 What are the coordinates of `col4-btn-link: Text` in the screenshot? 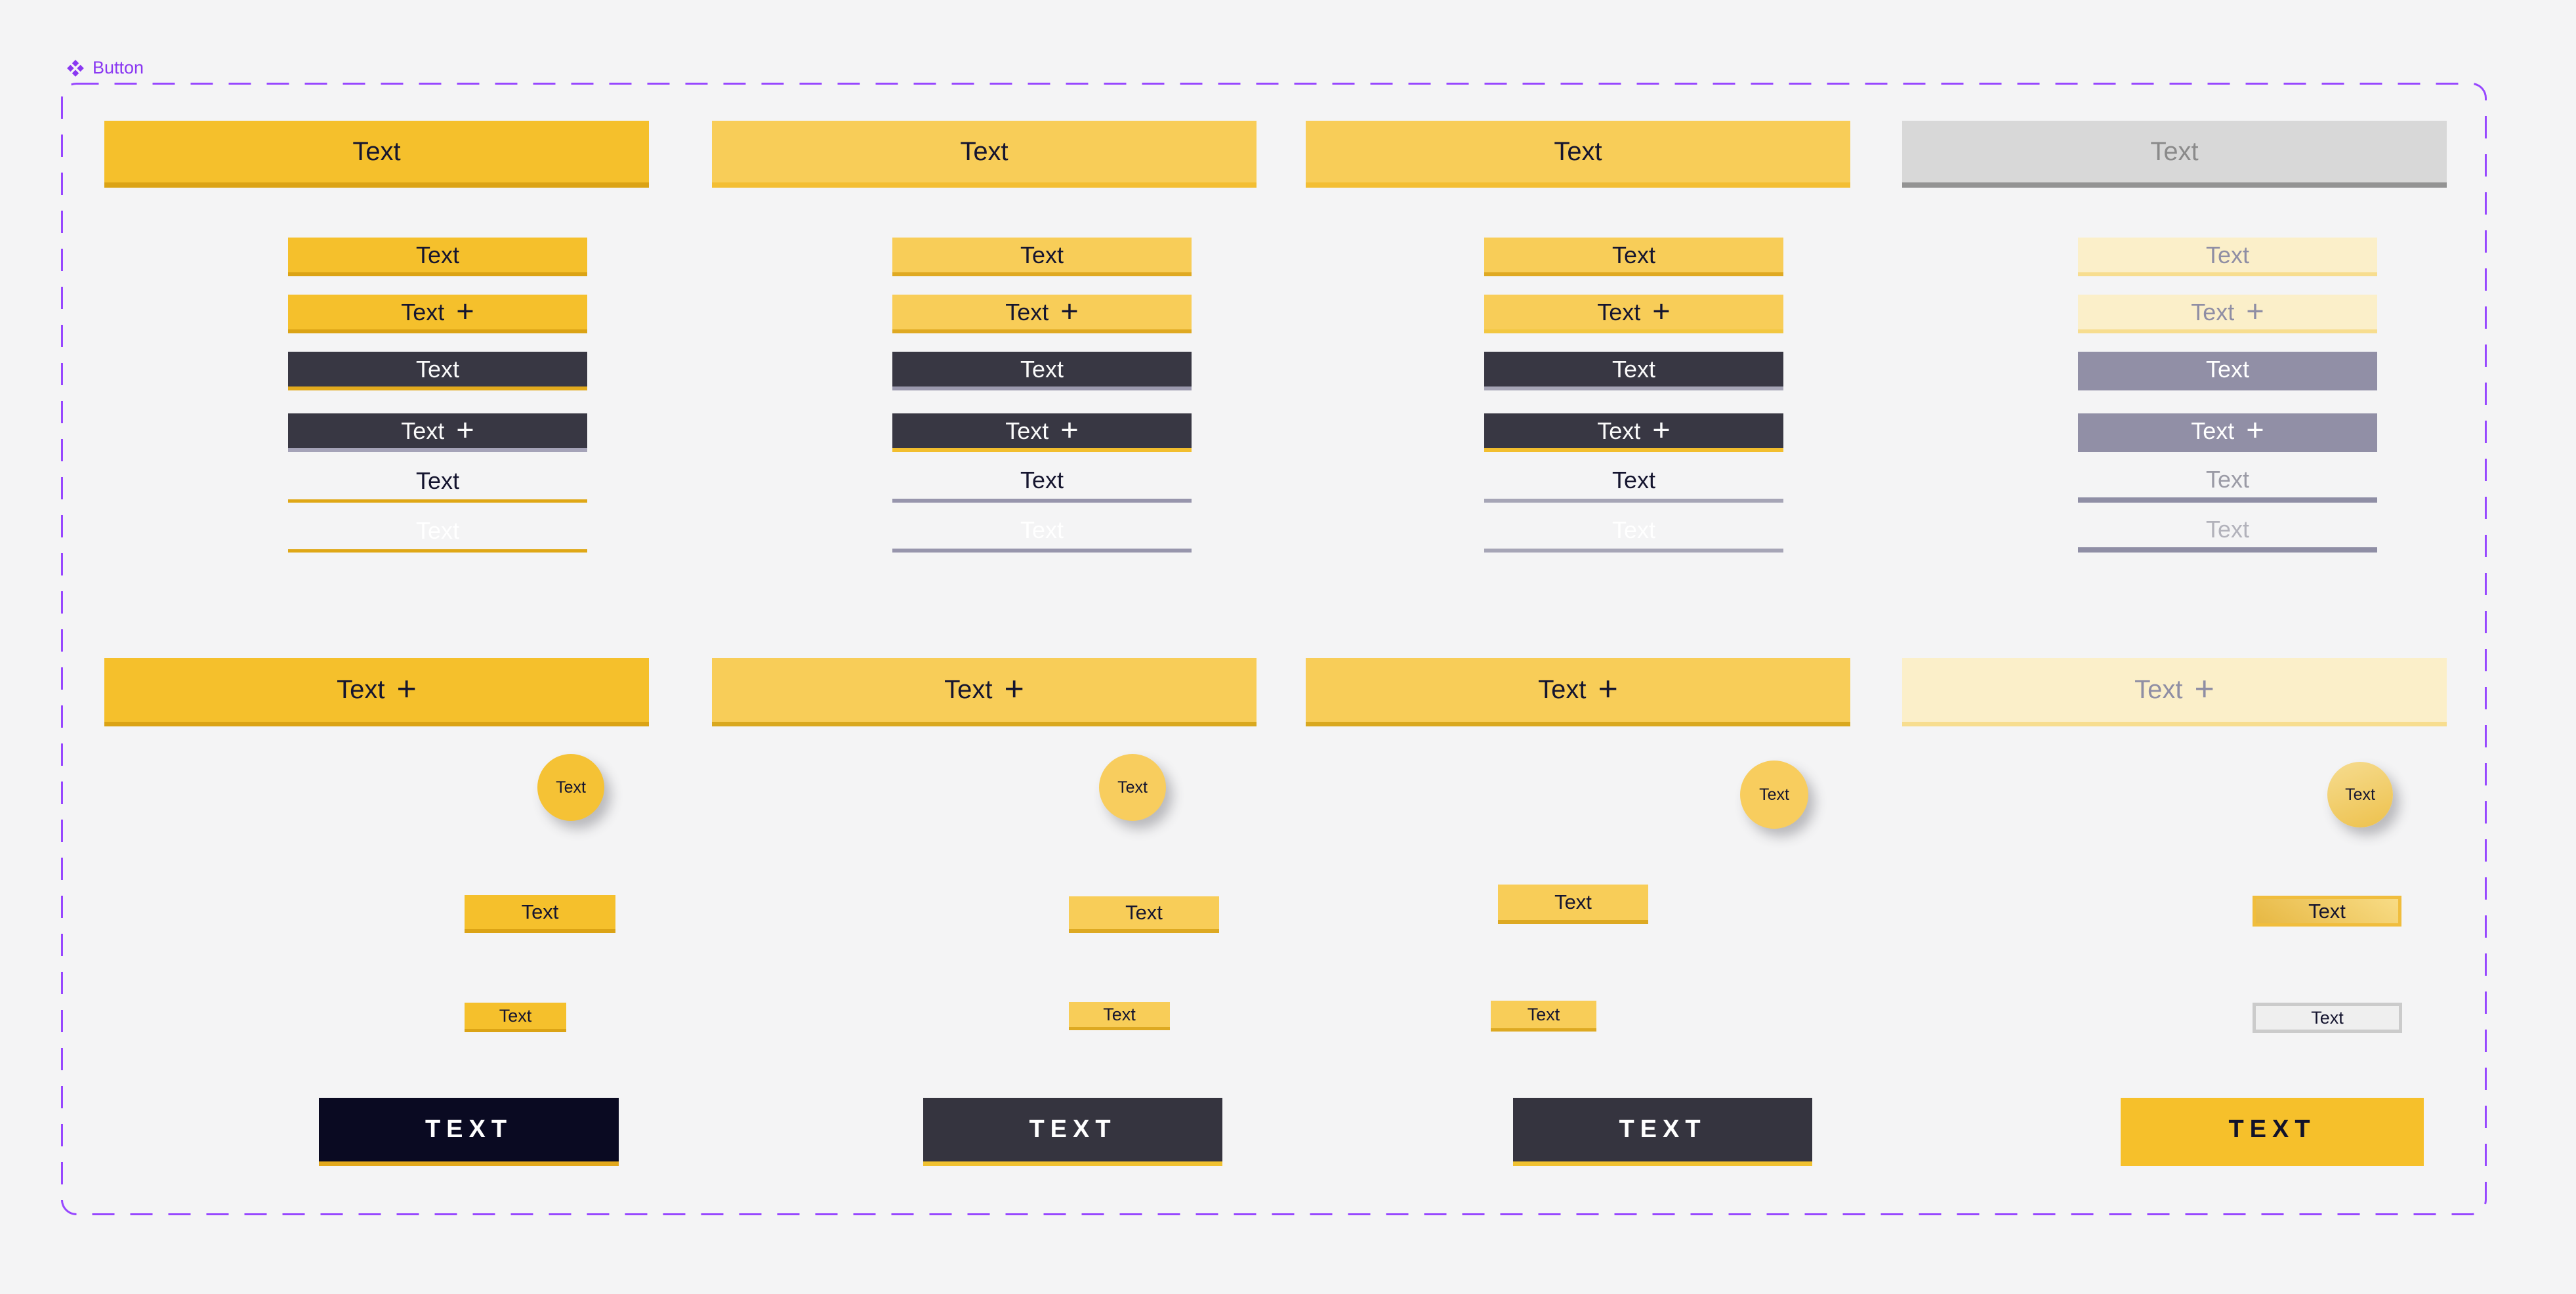 It's located at (2227, 483).